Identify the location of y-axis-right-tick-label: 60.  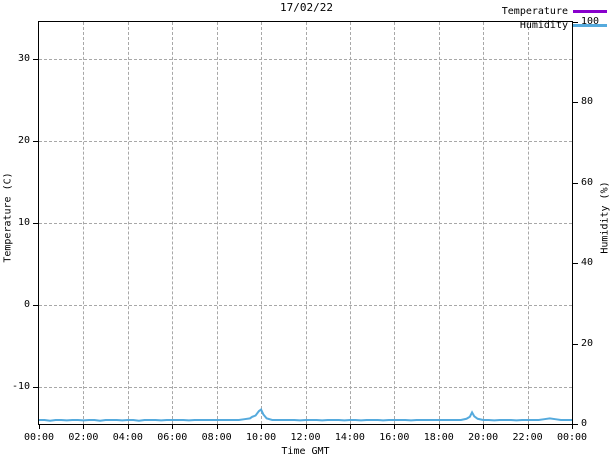
(587, 182).